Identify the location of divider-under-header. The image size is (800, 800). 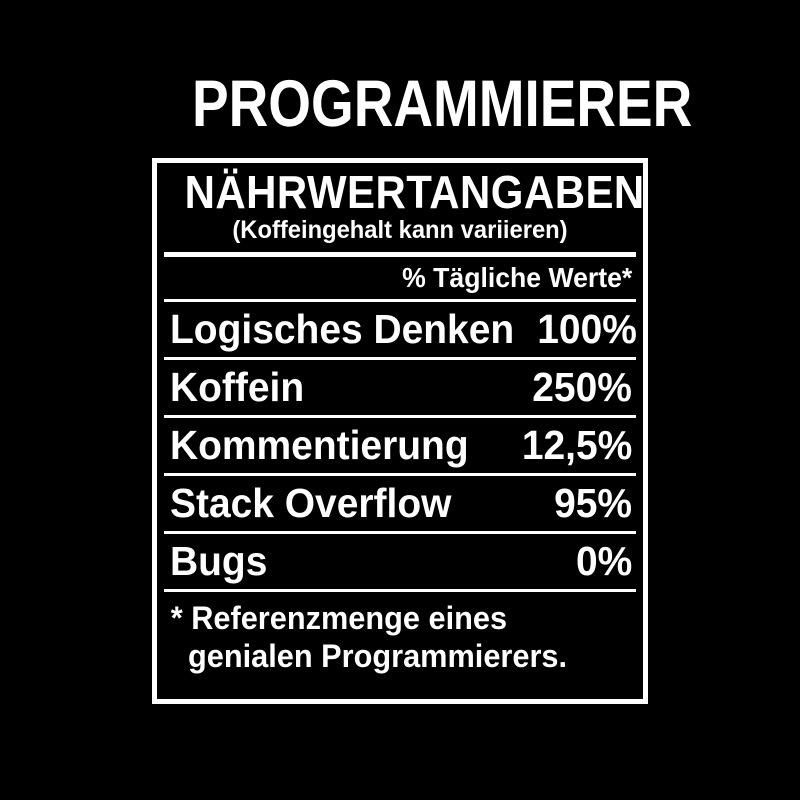
(400, 254).